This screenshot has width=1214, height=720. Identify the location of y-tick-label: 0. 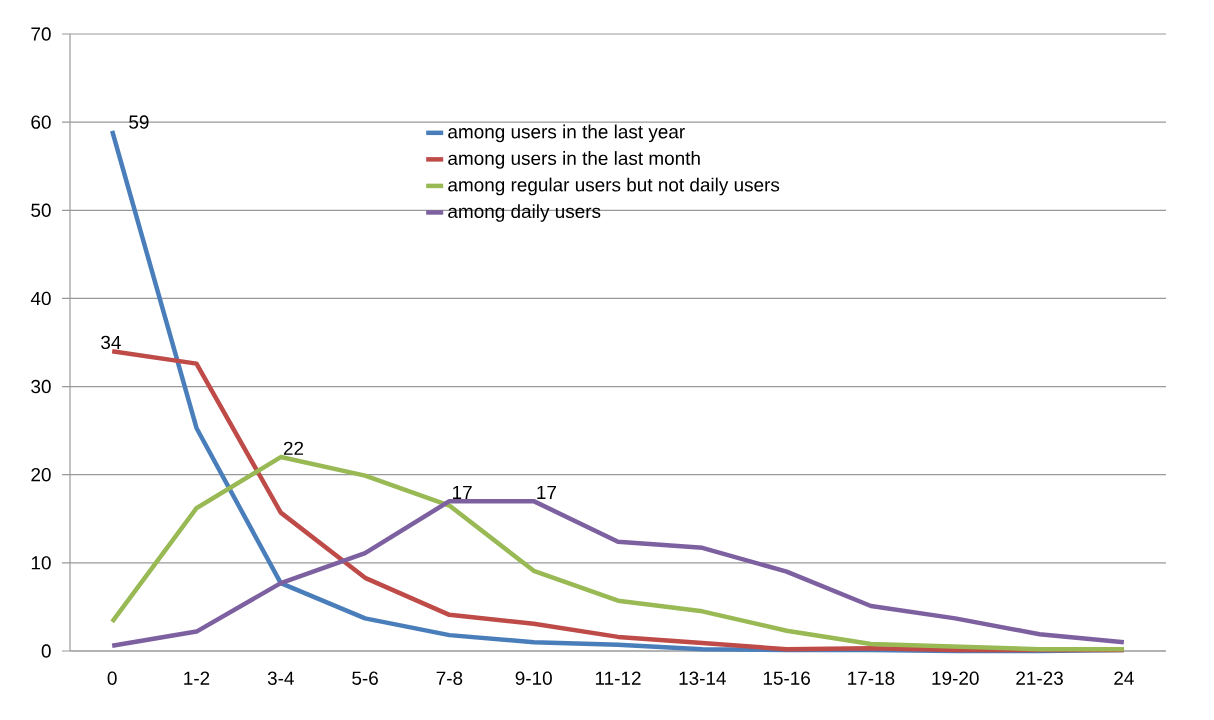
(46, 651).